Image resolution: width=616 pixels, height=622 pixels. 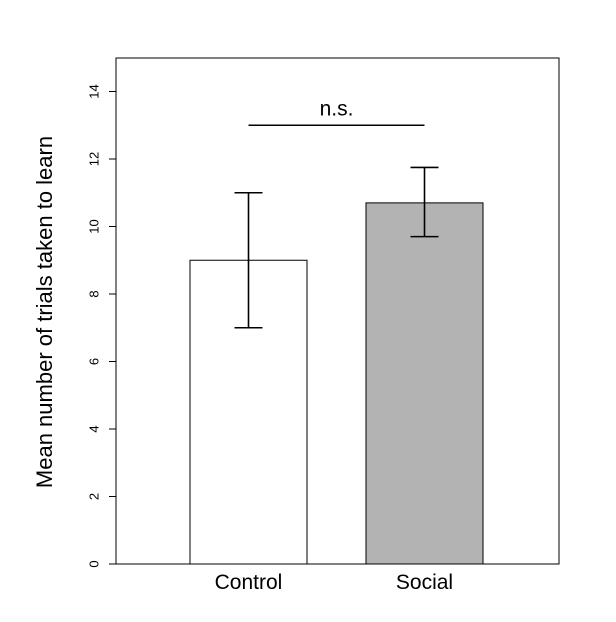 I want to click on y-tick-label: 12, so click(x=93, y=159).